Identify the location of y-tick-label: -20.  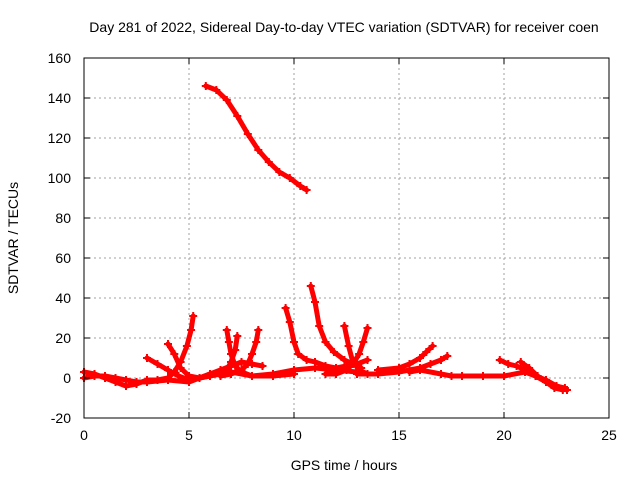
(61, 418).